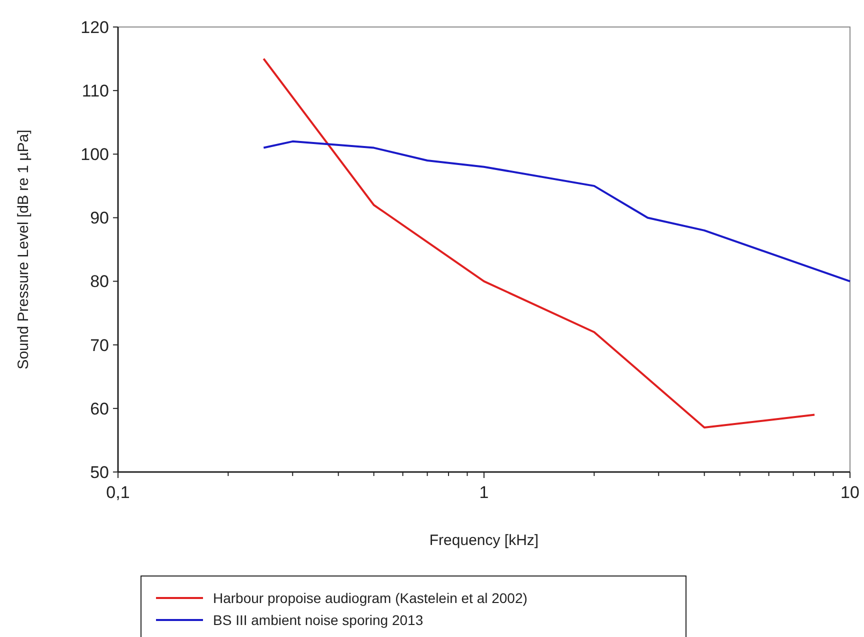 This screenshot has height=637, width=864. What do you see at coordinates (118, 492) in the screenshot?
I see `x-tick-label: 0,1` at bounding box center [118, 492].